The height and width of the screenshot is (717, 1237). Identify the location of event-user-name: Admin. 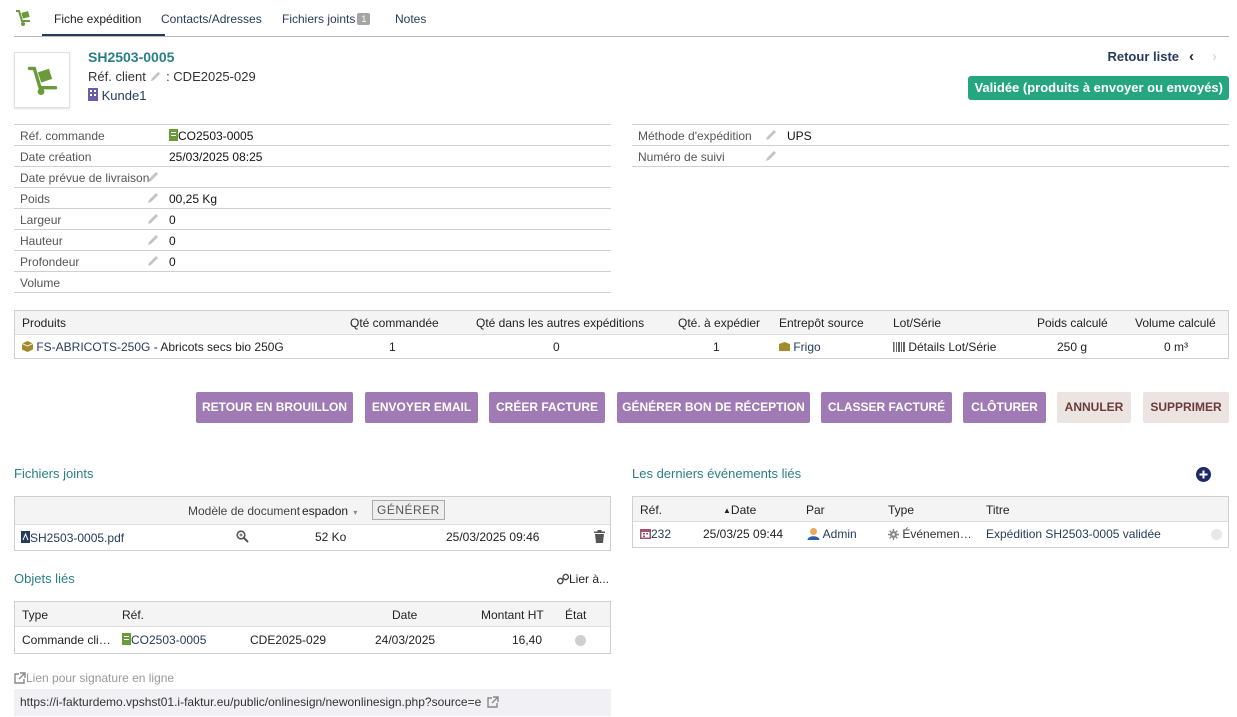
(839, 534).